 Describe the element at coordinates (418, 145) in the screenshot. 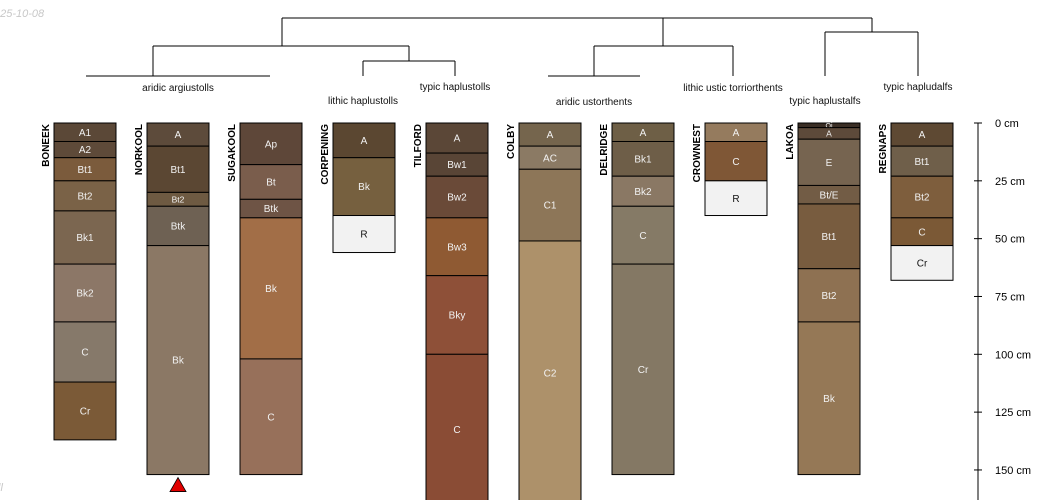

I see `profile-name: TILFORD` at that location.